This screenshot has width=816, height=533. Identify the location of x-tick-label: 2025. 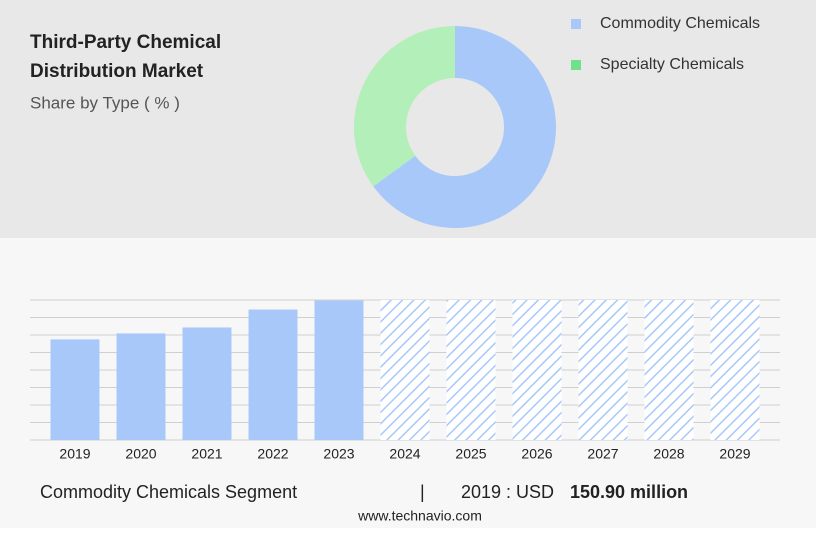
(470, 454).